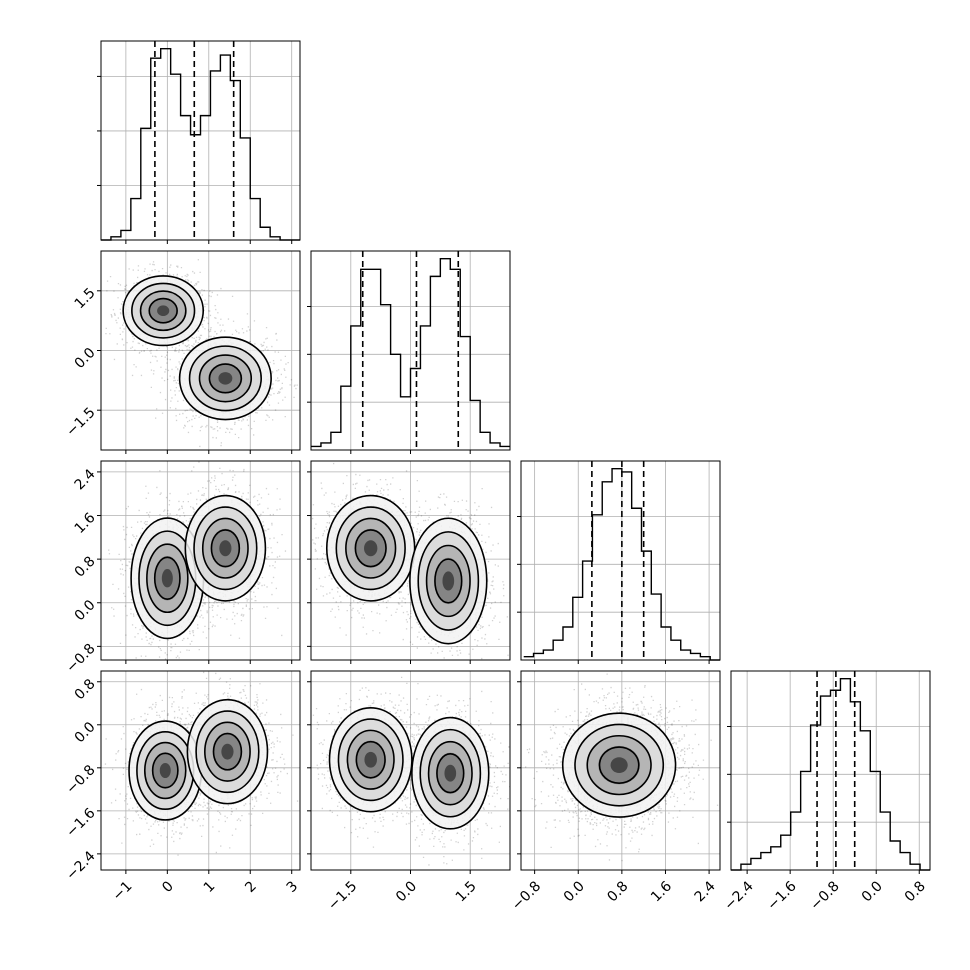 This screenshot has height=970, width=970. What do you see at coordinates (293, 887) in the screenshot?
I see `x-tick-label: 3` at bounding box center [293, 887].